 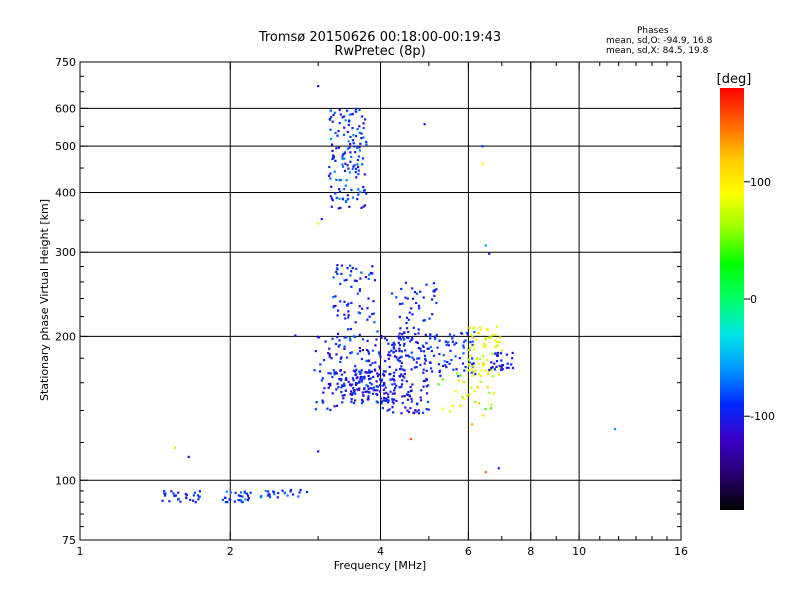 I want to click on x-tick-label: 16, so click(x=681, y=551).